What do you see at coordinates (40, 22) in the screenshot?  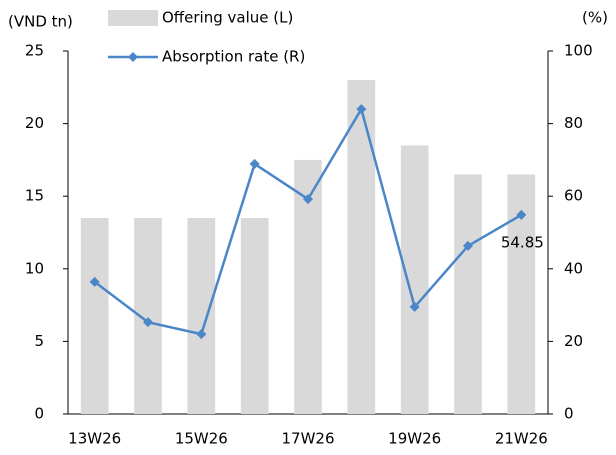 I see `y-axis-title: (VND tn)` at bounding box center [40, 22].